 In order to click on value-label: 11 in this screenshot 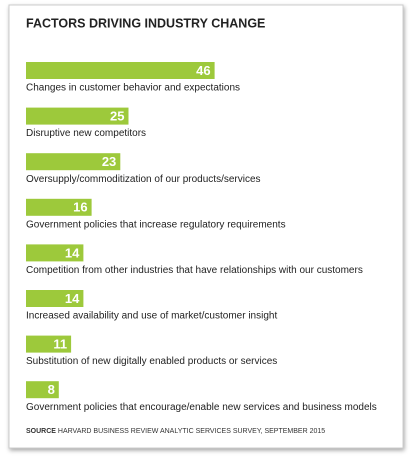, I will do `click(60, 344)`.